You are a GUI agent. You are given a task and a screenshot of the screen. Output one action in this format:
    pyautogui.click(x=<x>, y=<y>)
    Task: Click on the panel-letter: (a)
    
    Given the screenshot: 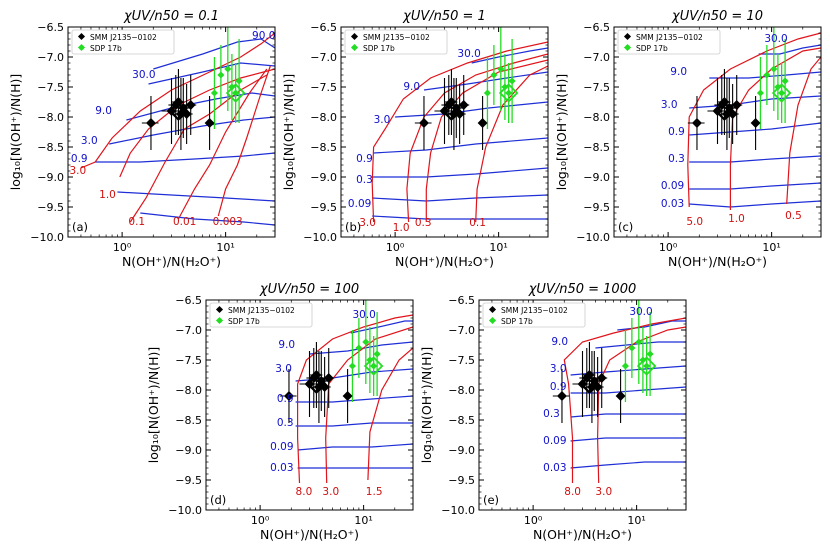 What is the action you would take?
    pyautogui.click(x=80, y=227)
    